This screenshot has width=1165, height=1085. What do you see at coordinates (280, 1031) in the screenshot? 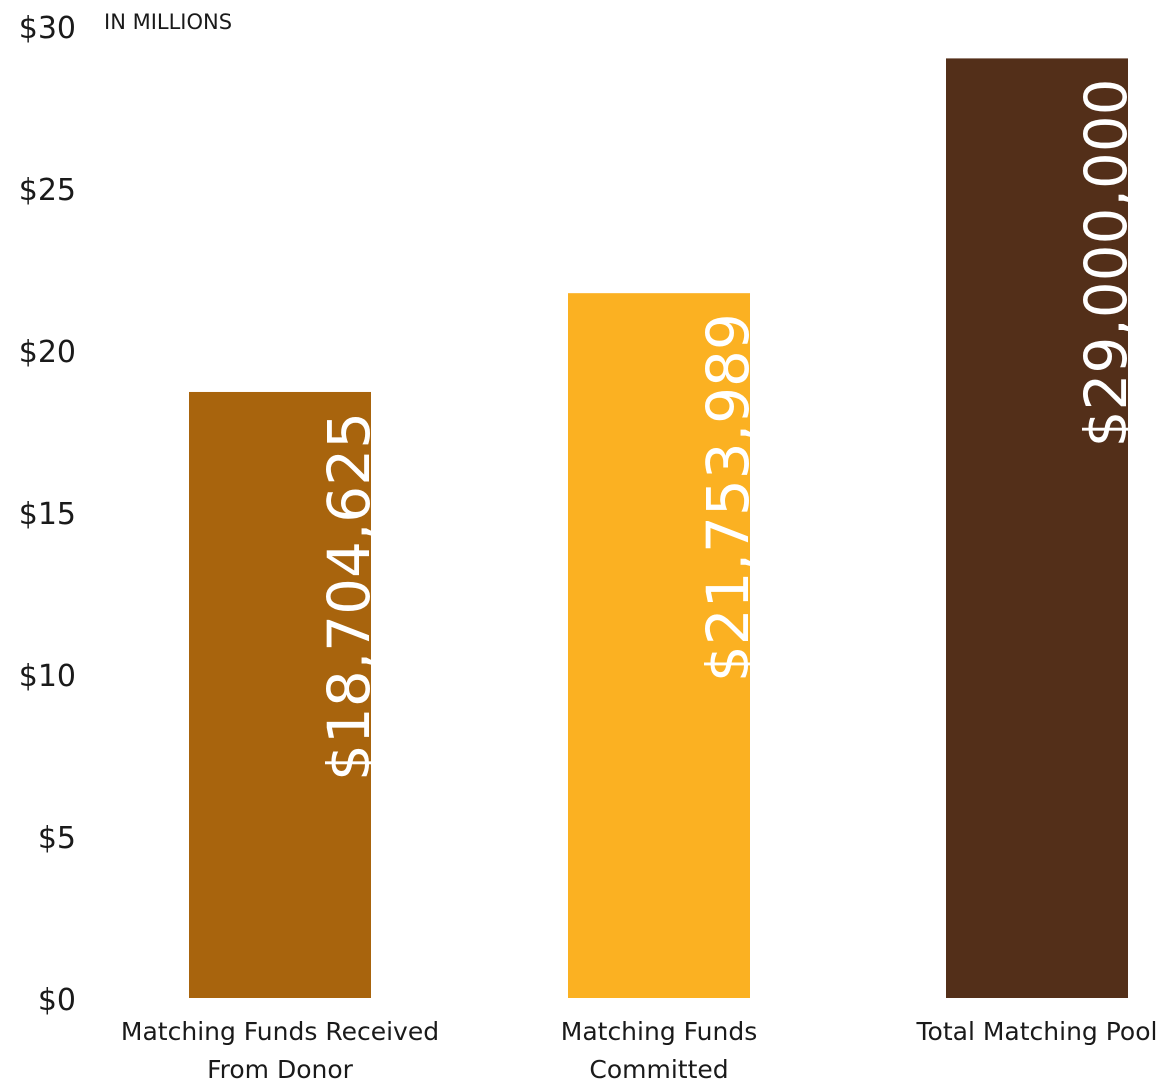
I see `category-label: Matching Funds Received` at bounding box center [280, 1031].